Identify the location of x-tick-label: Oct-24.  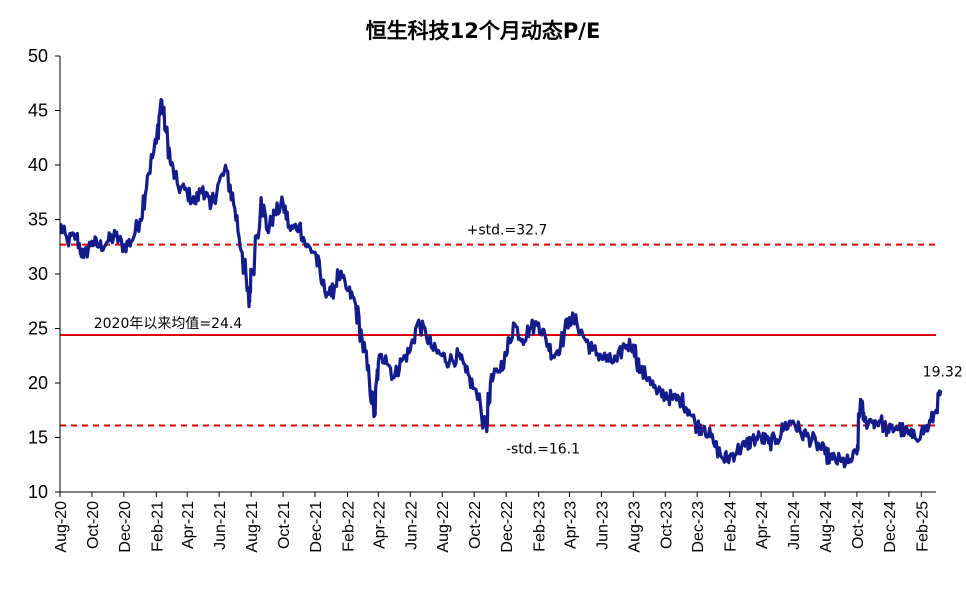
(858, 525).